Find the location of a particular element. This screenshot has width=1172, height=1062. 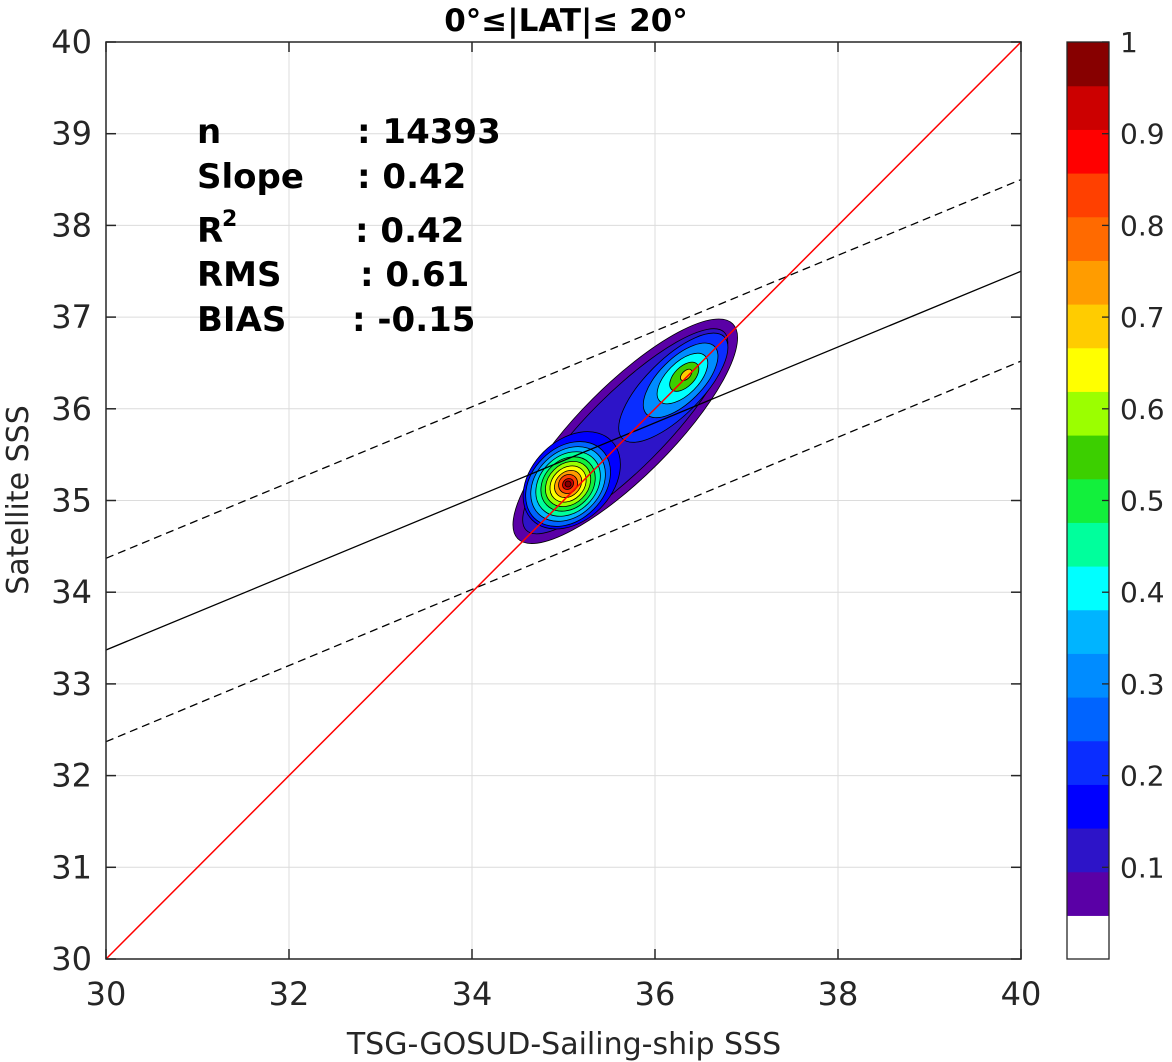

colorbar-label: 0.7 is located at coordinates (1142, 317).